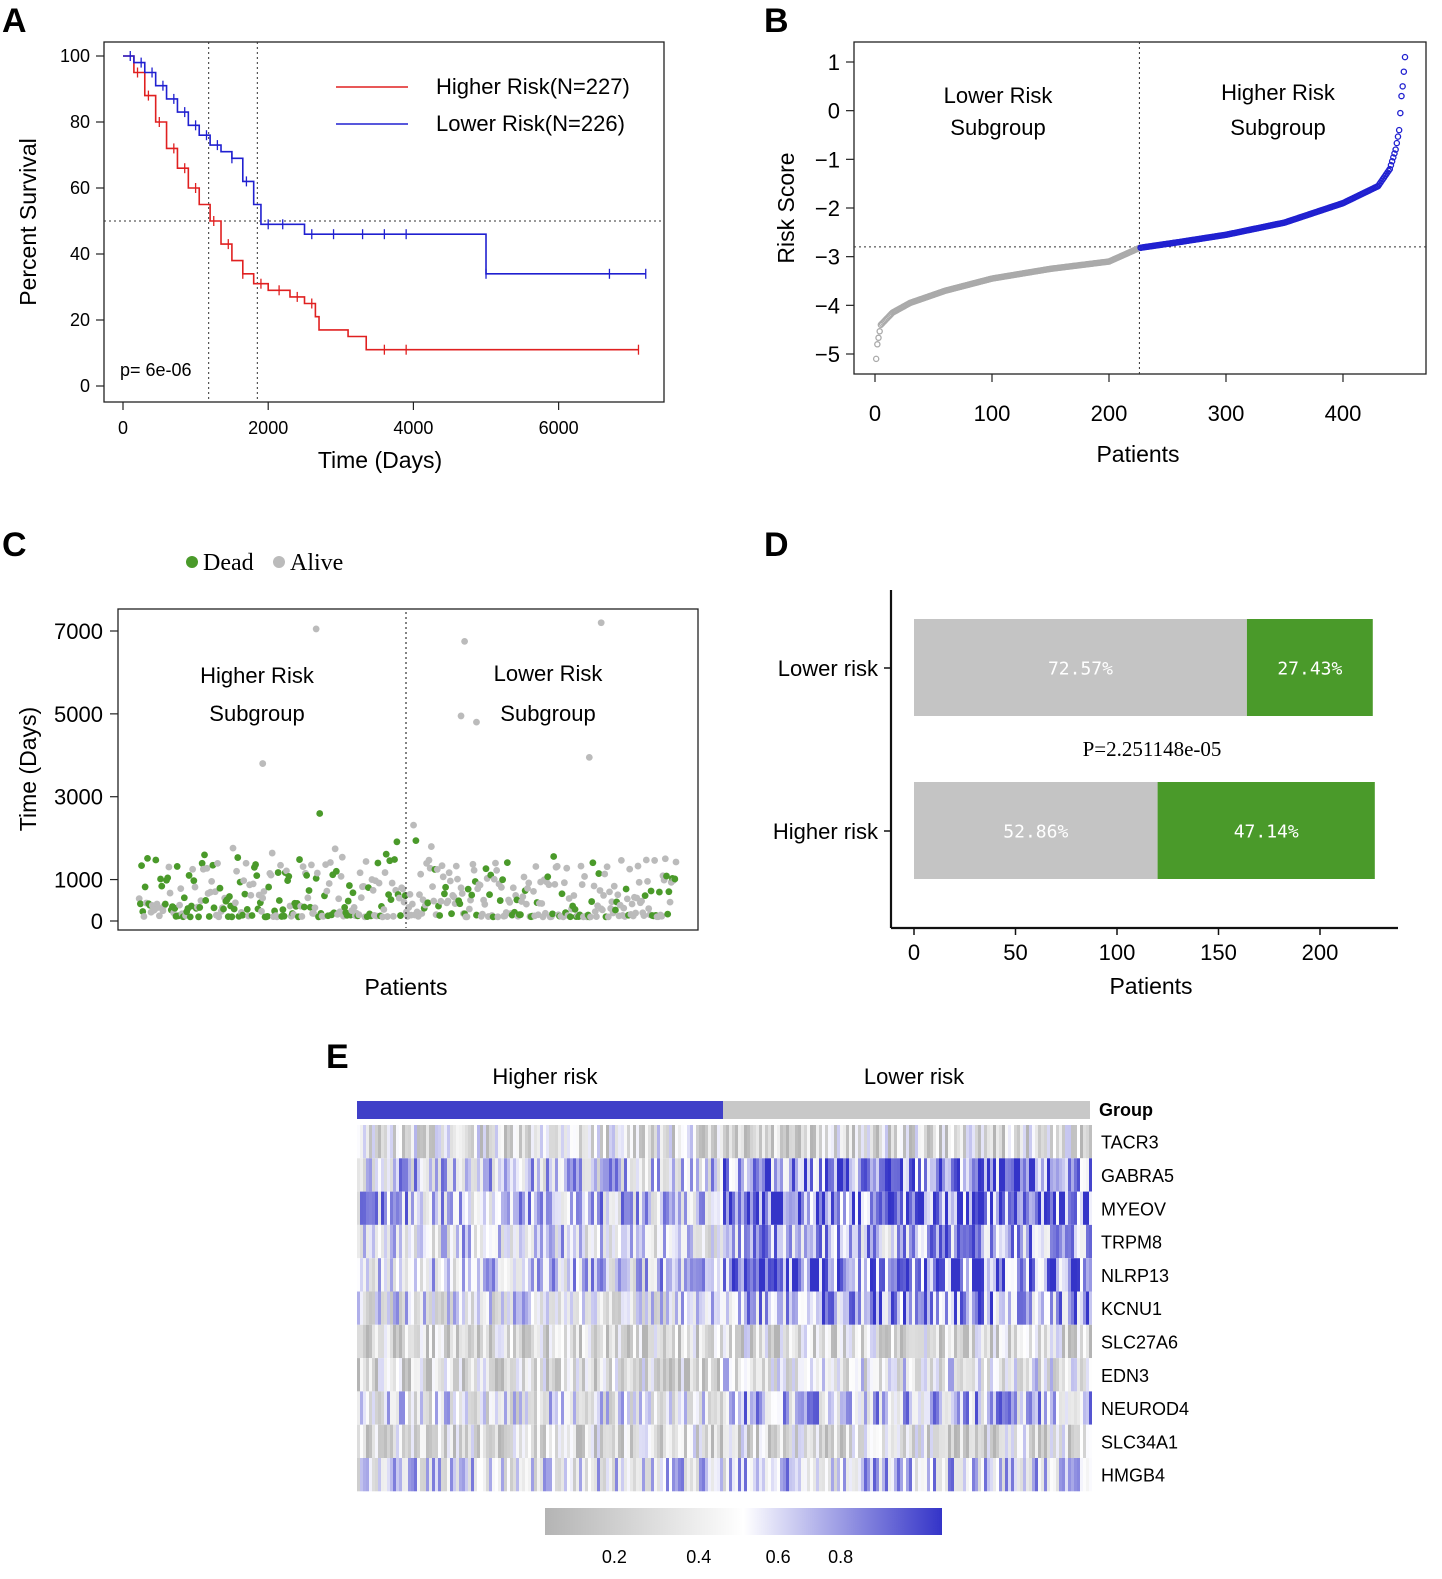 The height and width of the screenshot is (1579, 1442). I want to click on legend-dot-dead, so click(192, 562).